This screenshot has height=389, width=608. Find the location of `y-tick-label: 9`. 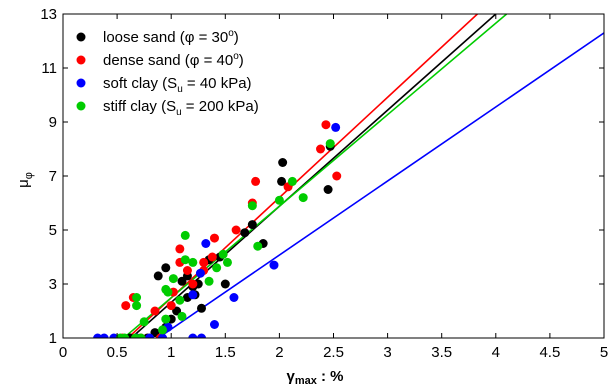

y-tick-label: 9 is located at coordinates (53, 122).